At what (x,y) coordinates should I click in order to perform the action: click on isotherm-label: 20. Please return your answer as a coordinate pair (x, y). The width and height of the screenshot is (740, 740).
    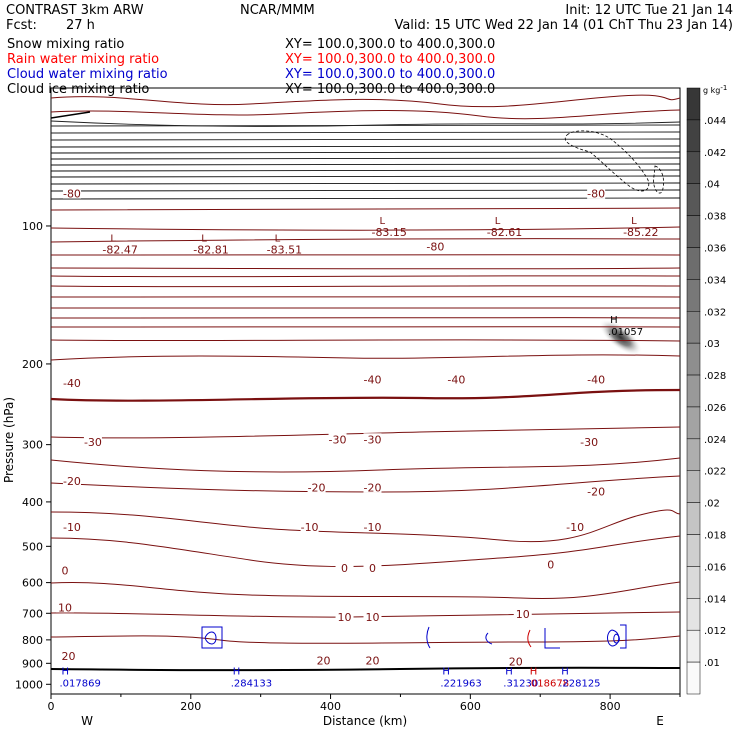
    Looking at the image, I should click on (68, 656).